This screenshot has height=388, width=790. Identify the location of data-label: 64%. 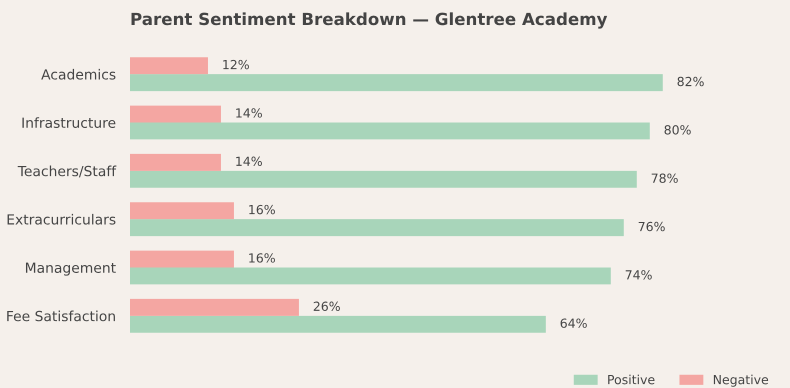
(573, 323).